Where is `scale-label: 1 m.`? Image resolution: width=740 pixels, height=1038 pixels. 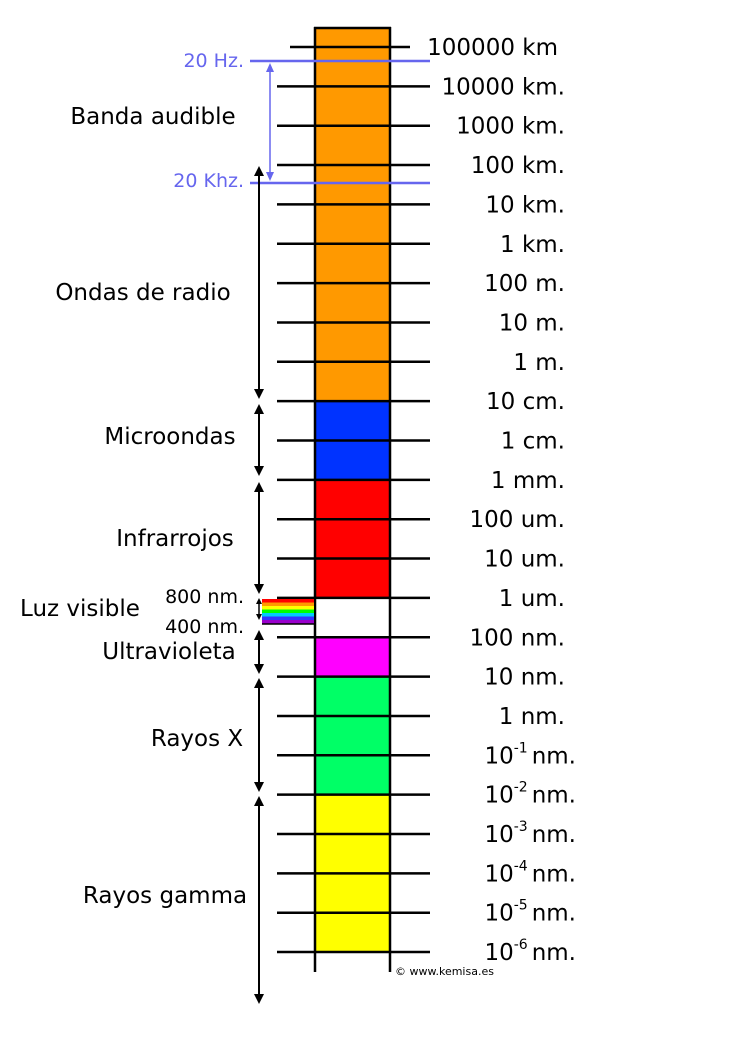 scale-label: 1 m. is located at coordinates (539, 363).